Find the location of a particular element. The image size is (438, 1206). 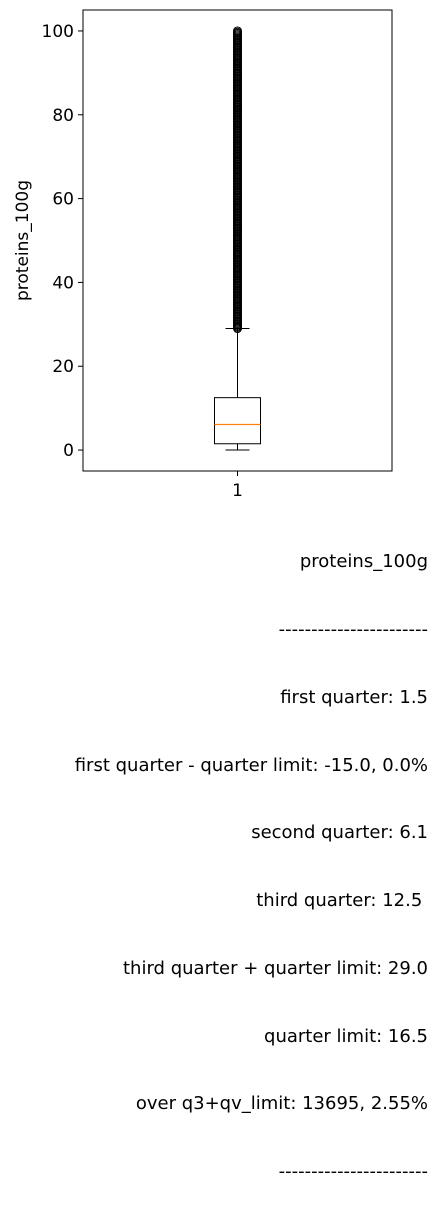

outlier-point is located at coordinates (237, 31).